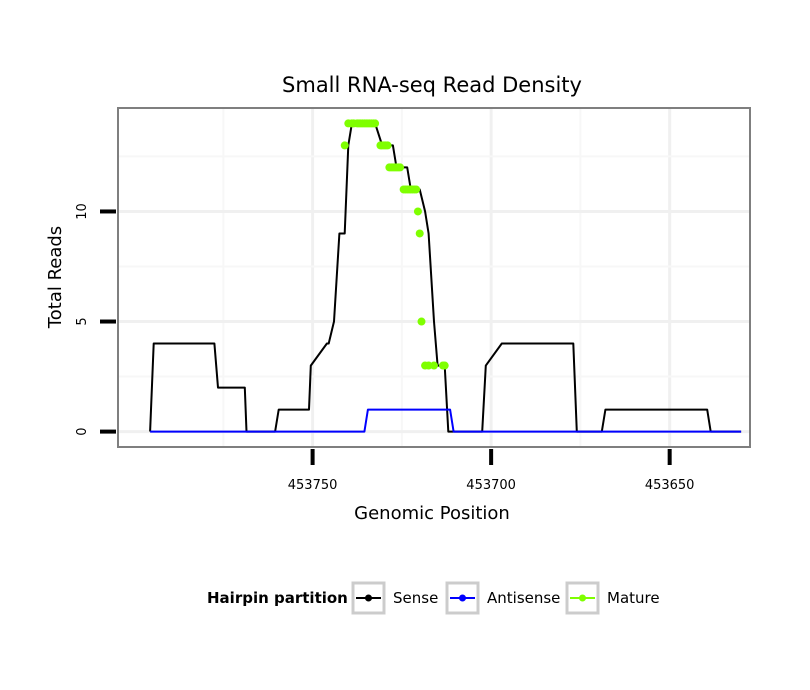 The image size is (810, 690). Describe the element at coordinates (446, 420) in the screenshot. I see `antisense-line` at that location.